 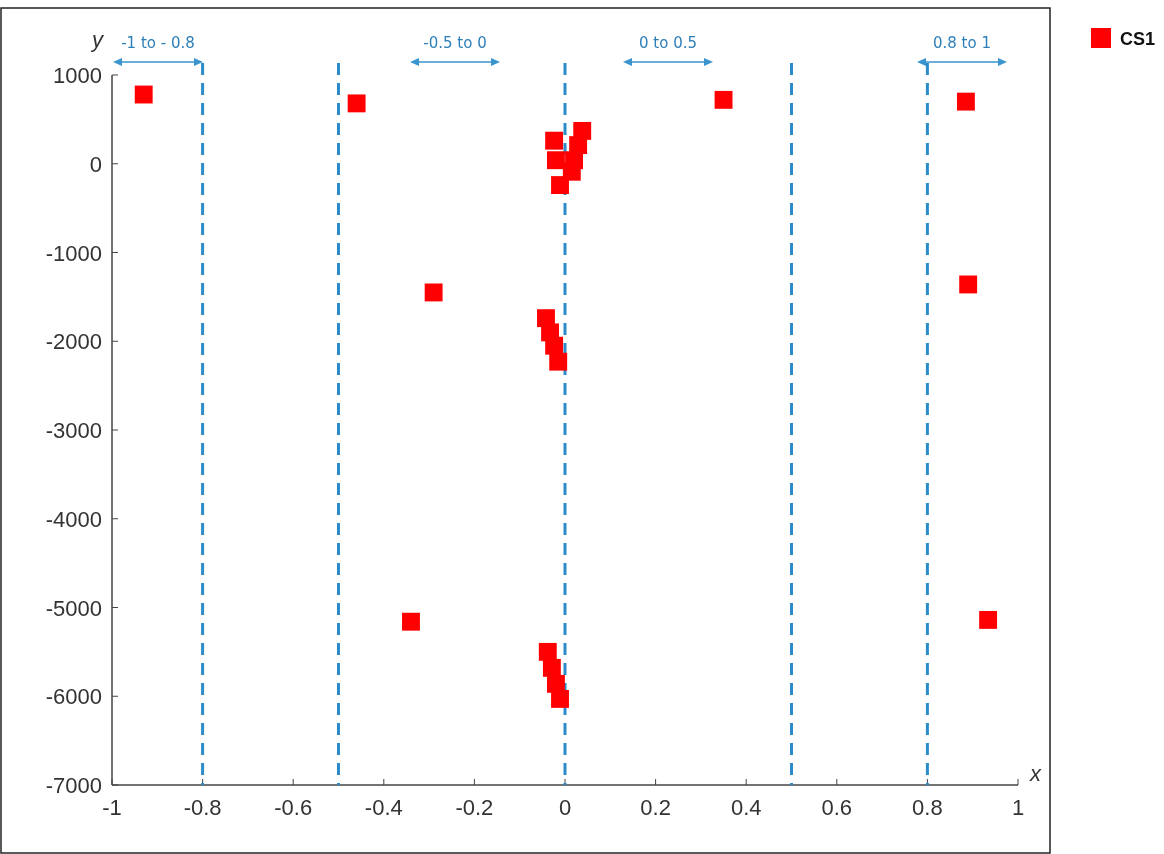 What do you see at coordinates (746, 807) in the screenshot?
I see `x-tick-label: 0.4` at bounding box center [746, 807].